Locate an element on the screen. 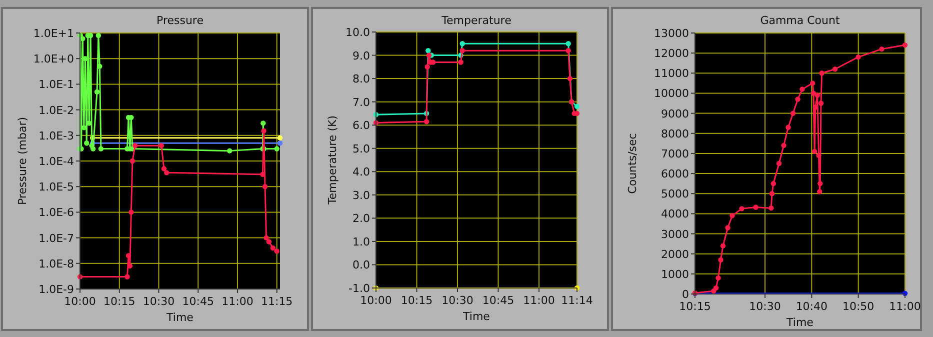 This screenshot has width=933, height=337. y-tick-label: 4.0 is located at coordinates (361, 172).